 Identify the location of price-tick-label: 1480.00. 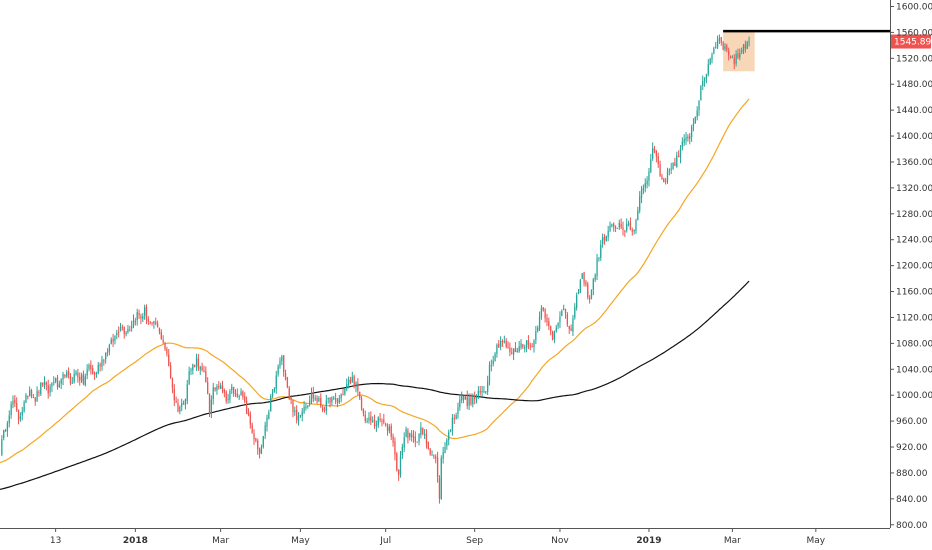
(914, 85).